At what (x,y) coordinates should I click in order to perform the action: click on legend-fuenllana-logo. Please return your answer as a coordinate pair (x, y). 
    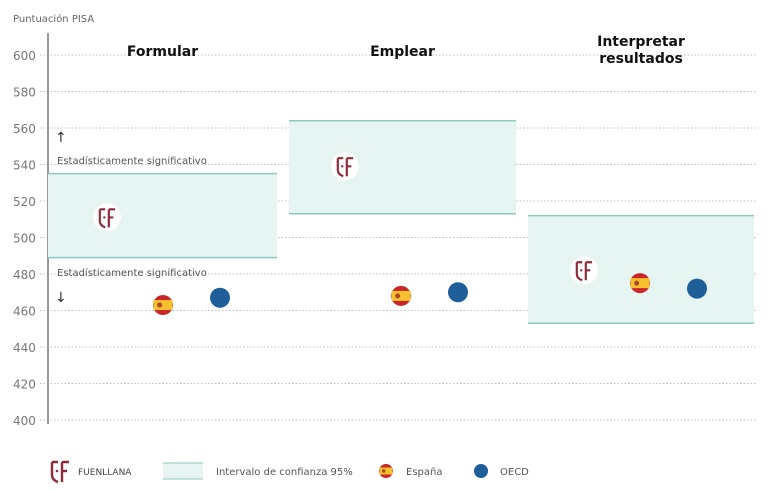
    Looking at the image, I should click on (59, 472).